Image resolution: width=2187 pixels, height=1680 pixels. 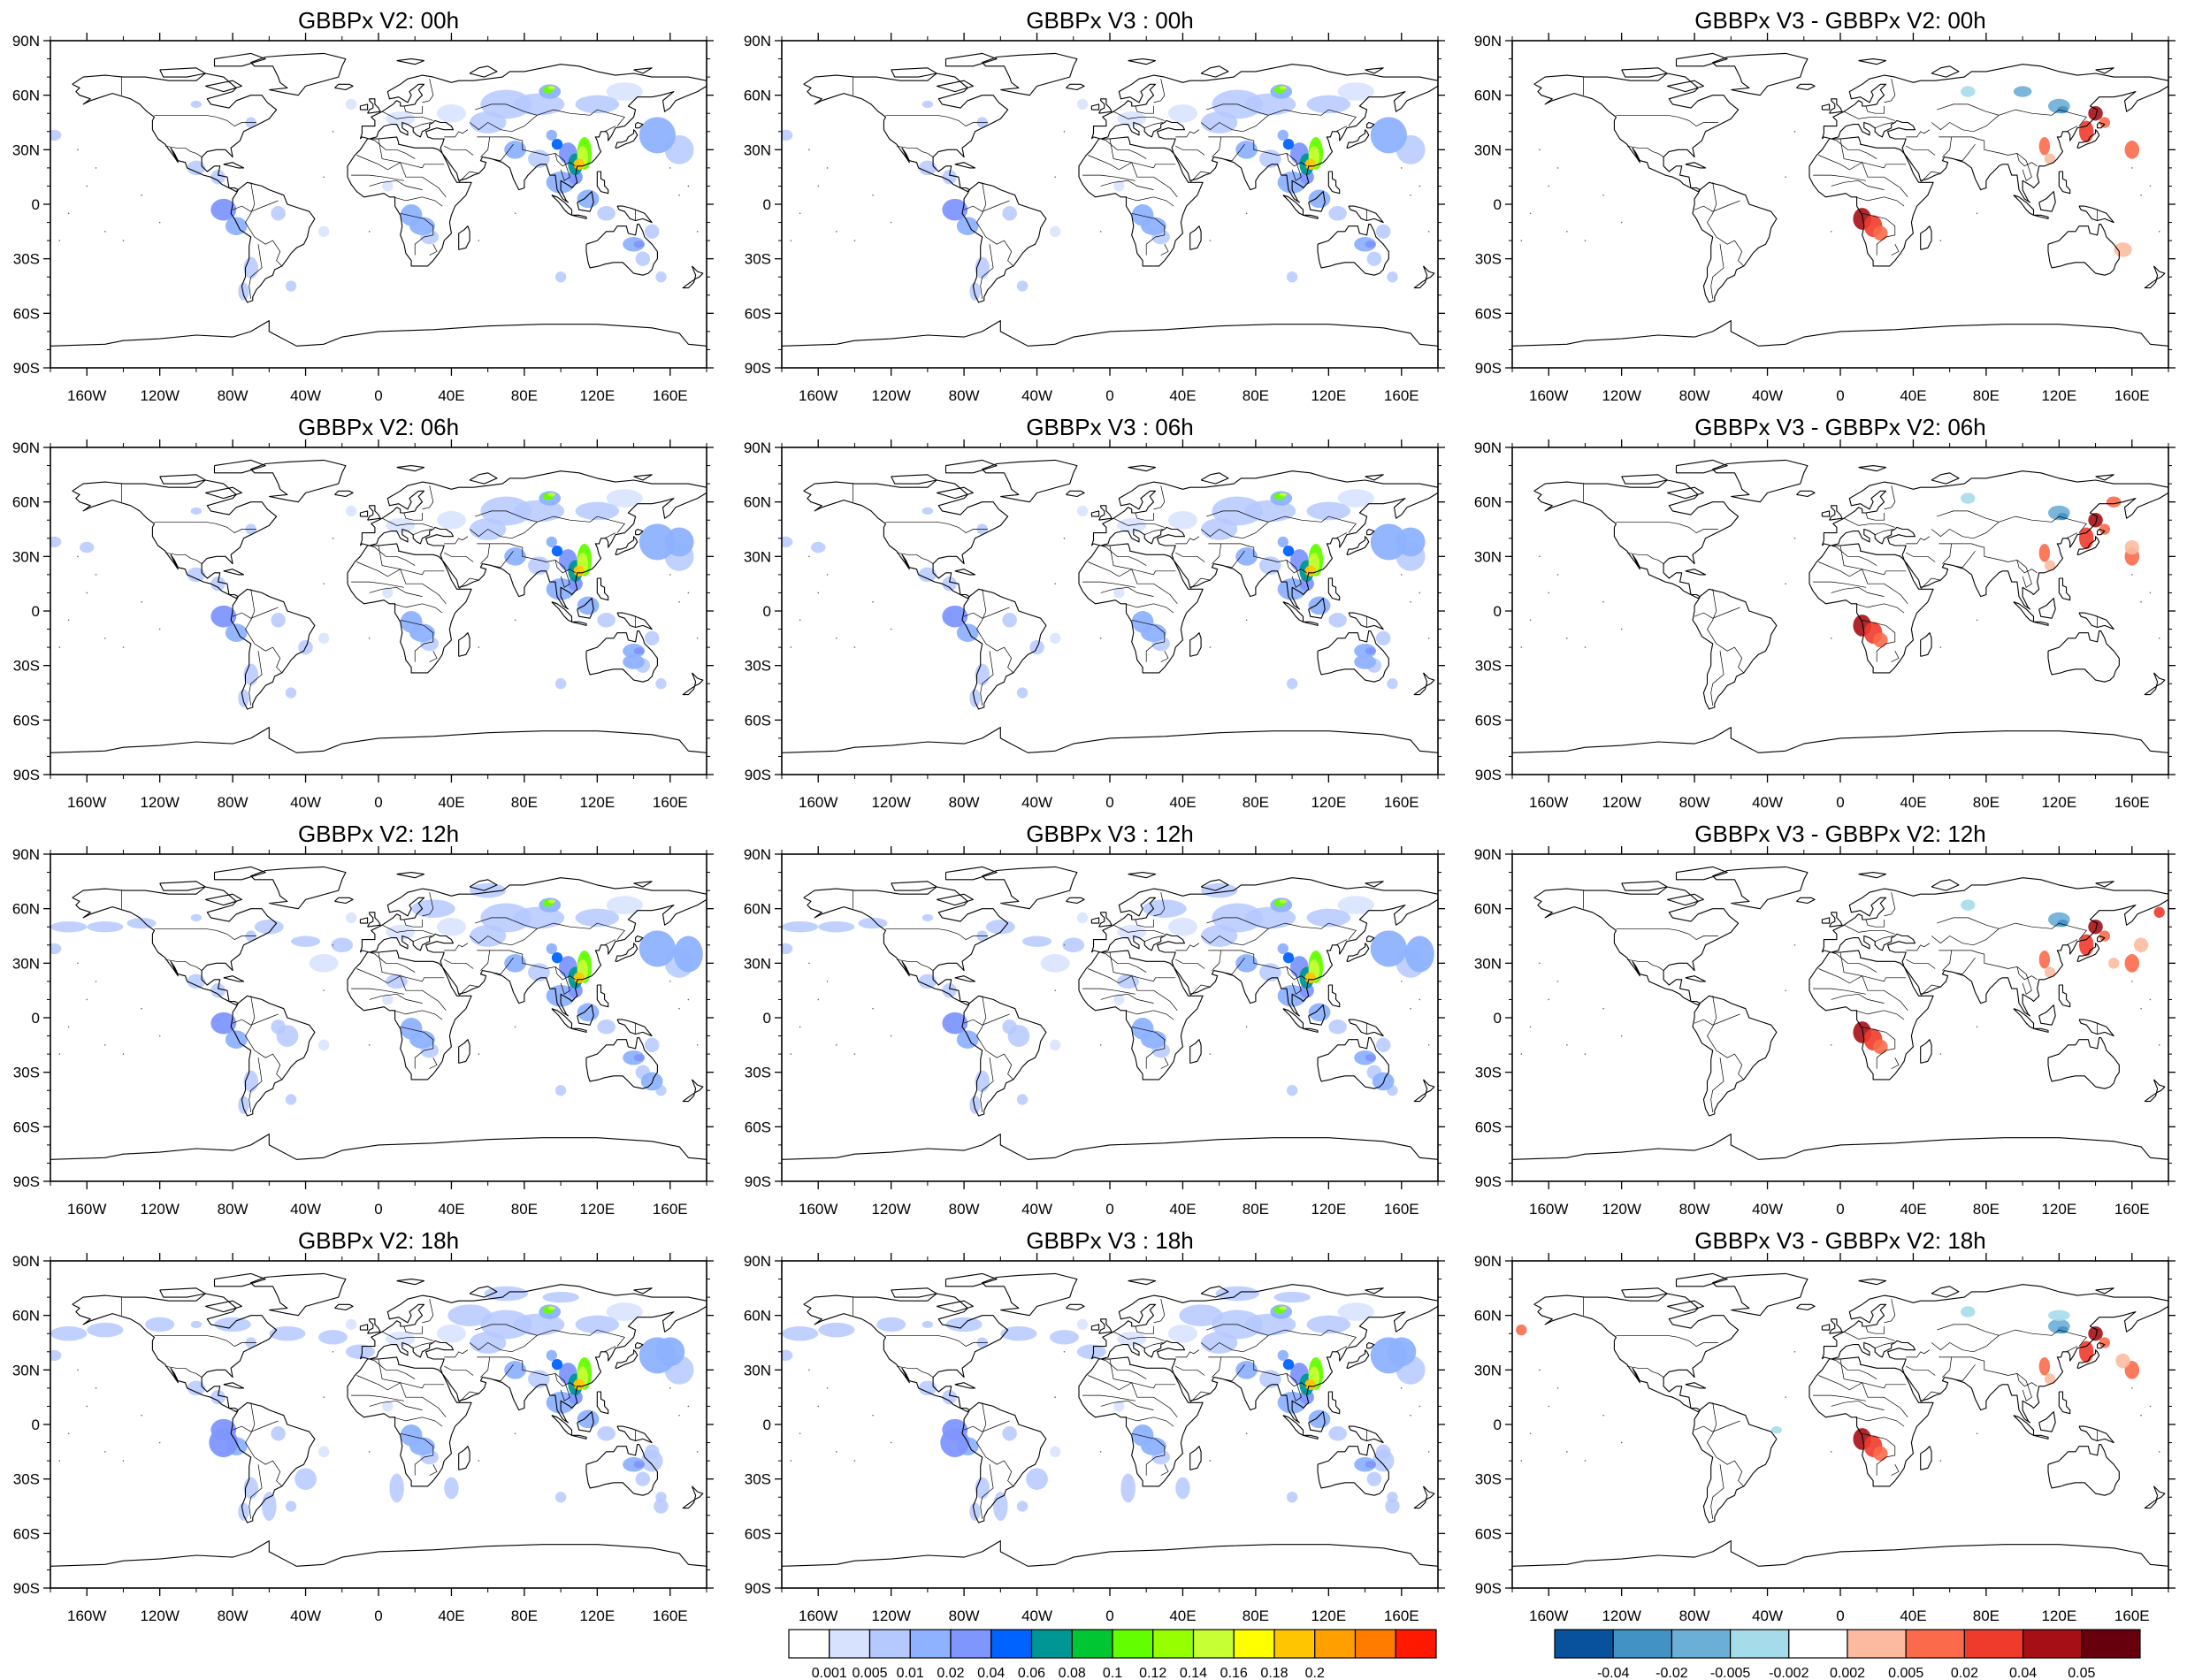 What do you see at coordinates (1695, 802) in the screenshot?
I see `lon-label: 80W` at bounding box center [1695, 802].